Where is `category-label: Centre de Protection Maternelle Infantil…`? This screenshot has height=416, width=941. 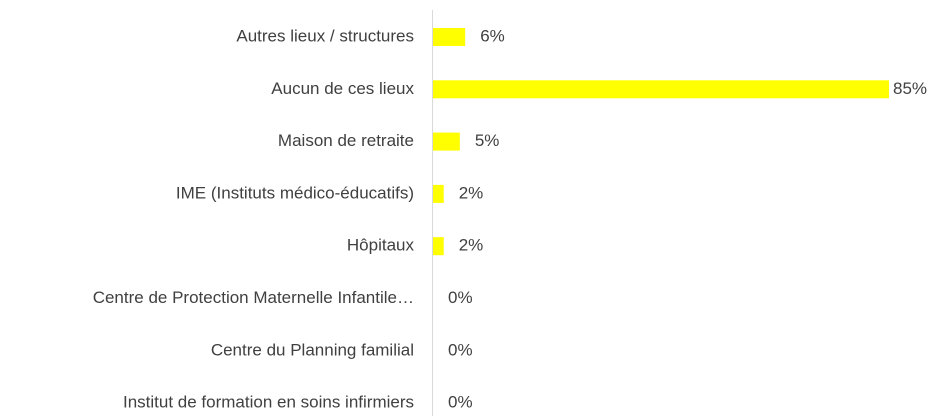 category-label: Centre de Protection Maternelle Infantil… is located at coordinates (253, 297).